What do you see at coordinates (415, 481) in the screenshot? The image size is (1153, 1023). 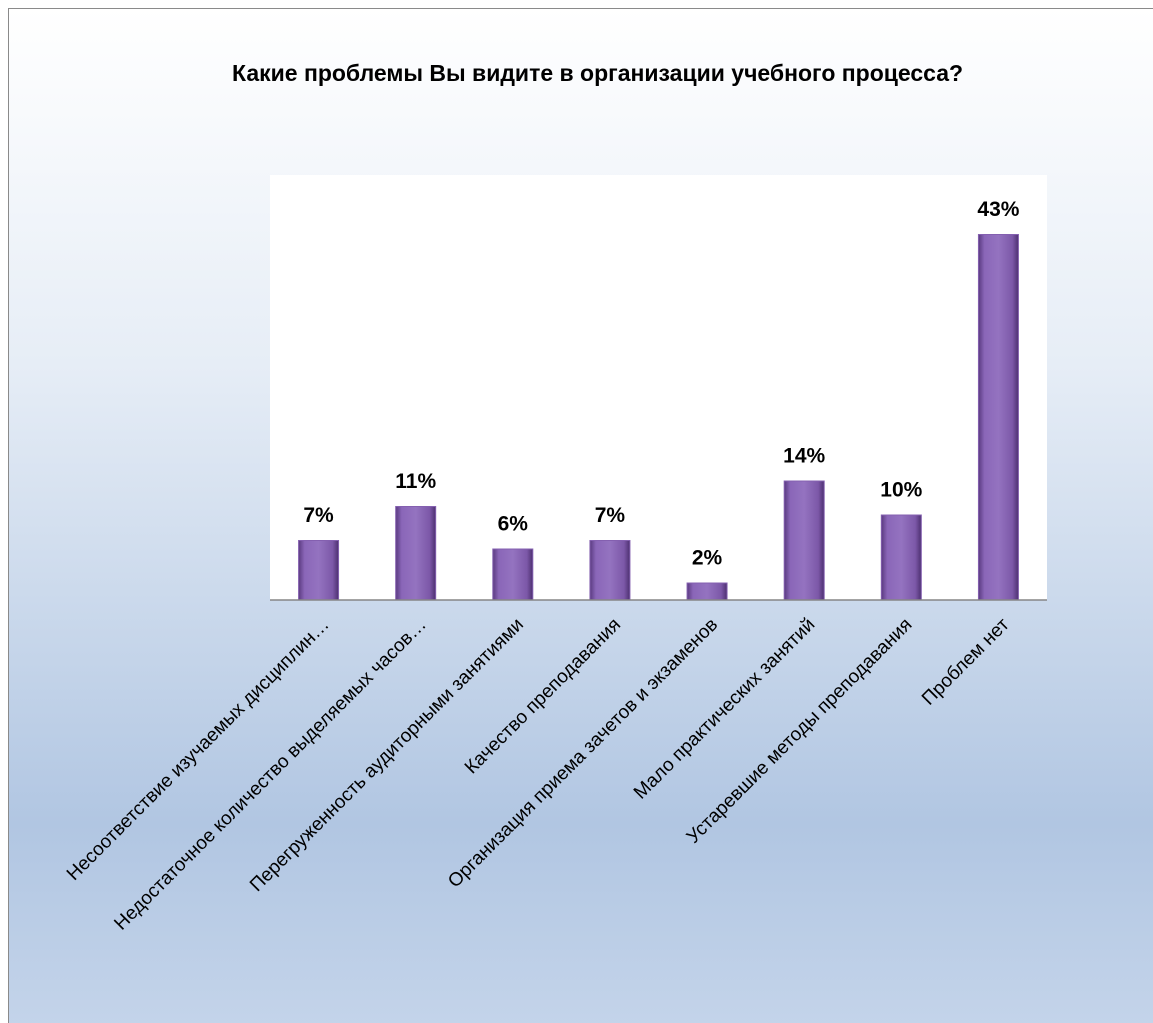 I see `data-label: 11%` at bounding box center [415, 481].